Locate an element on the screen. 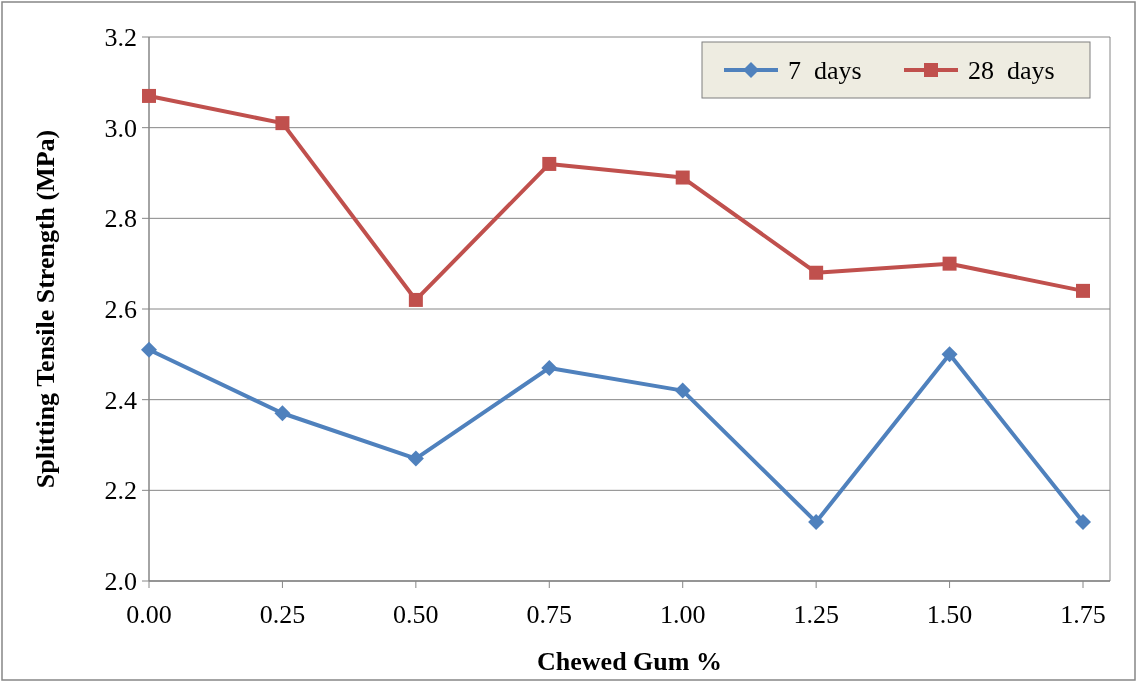  legend-label: 7 days is located at coordinates (825, 70).